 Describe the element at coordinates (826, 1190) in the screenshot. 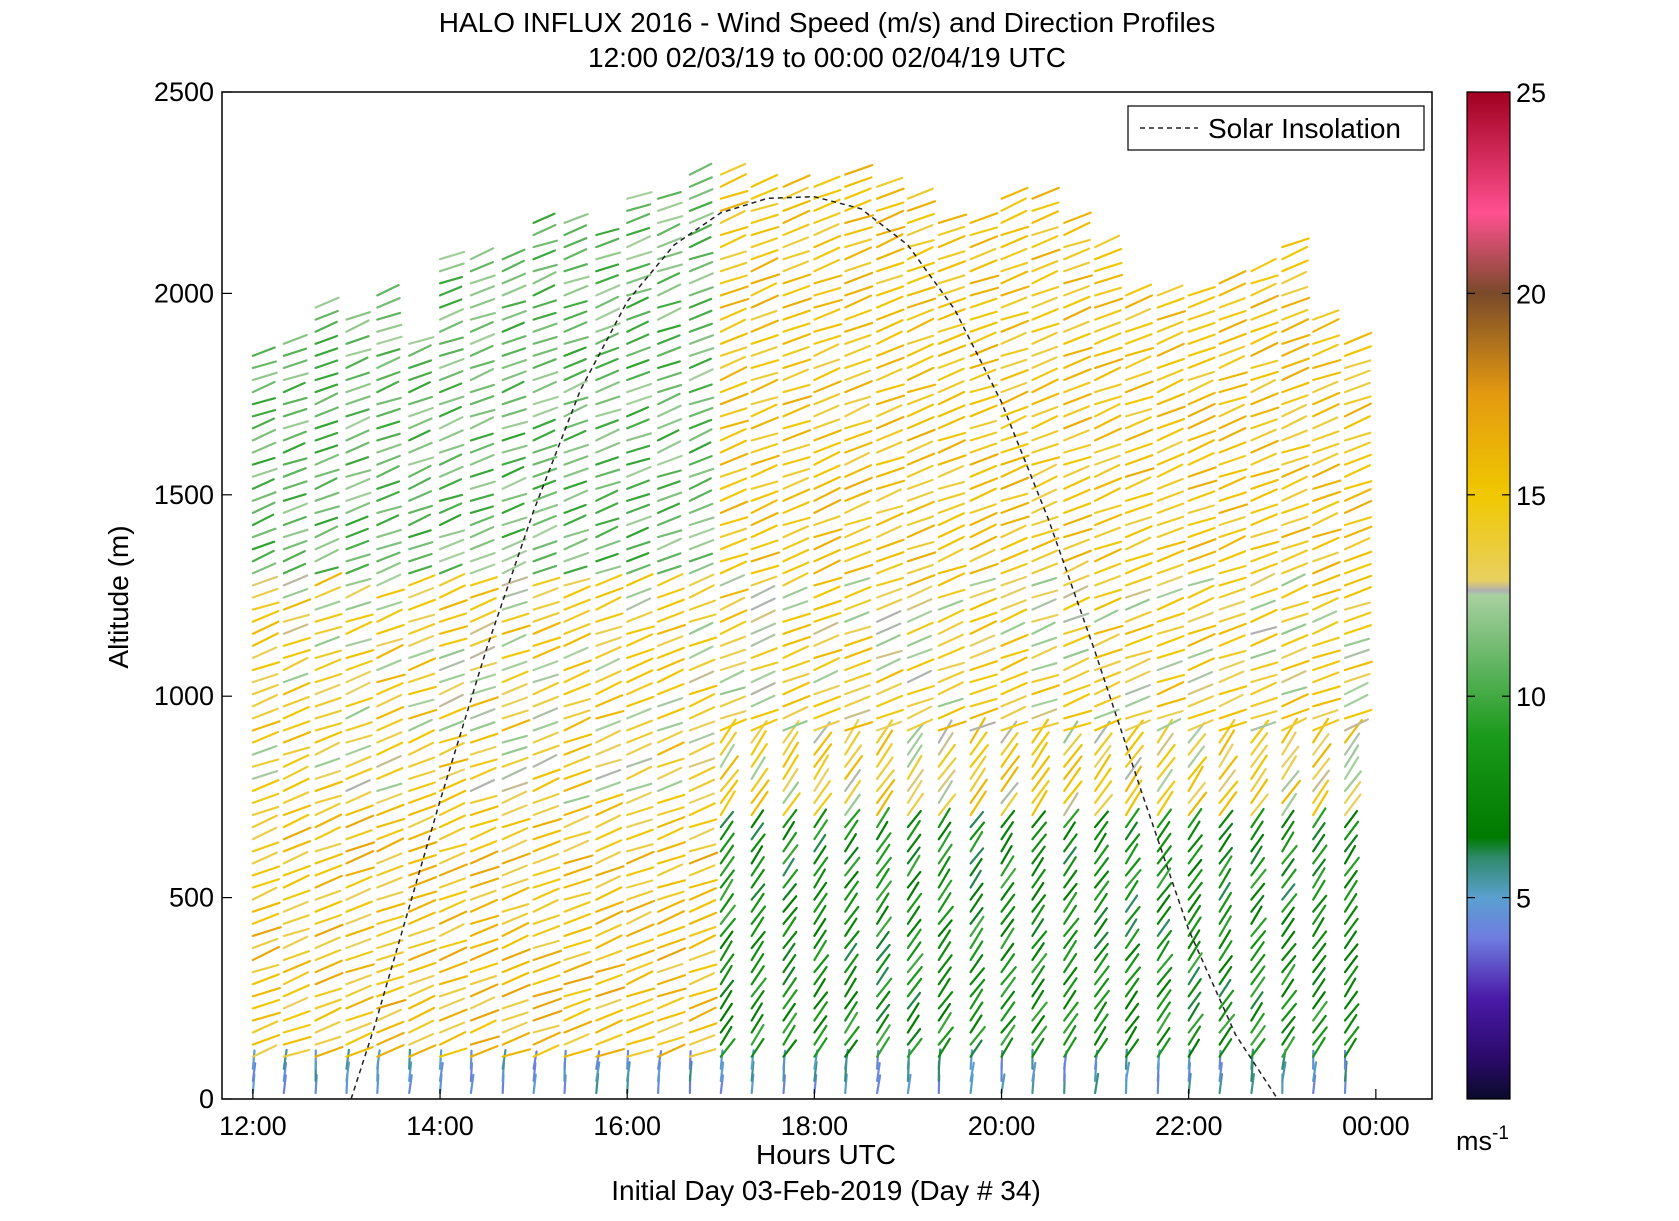

I see `x-axis-label-secondary: Initial Day 03-Feb-2019 (Day # 34)` at that location.